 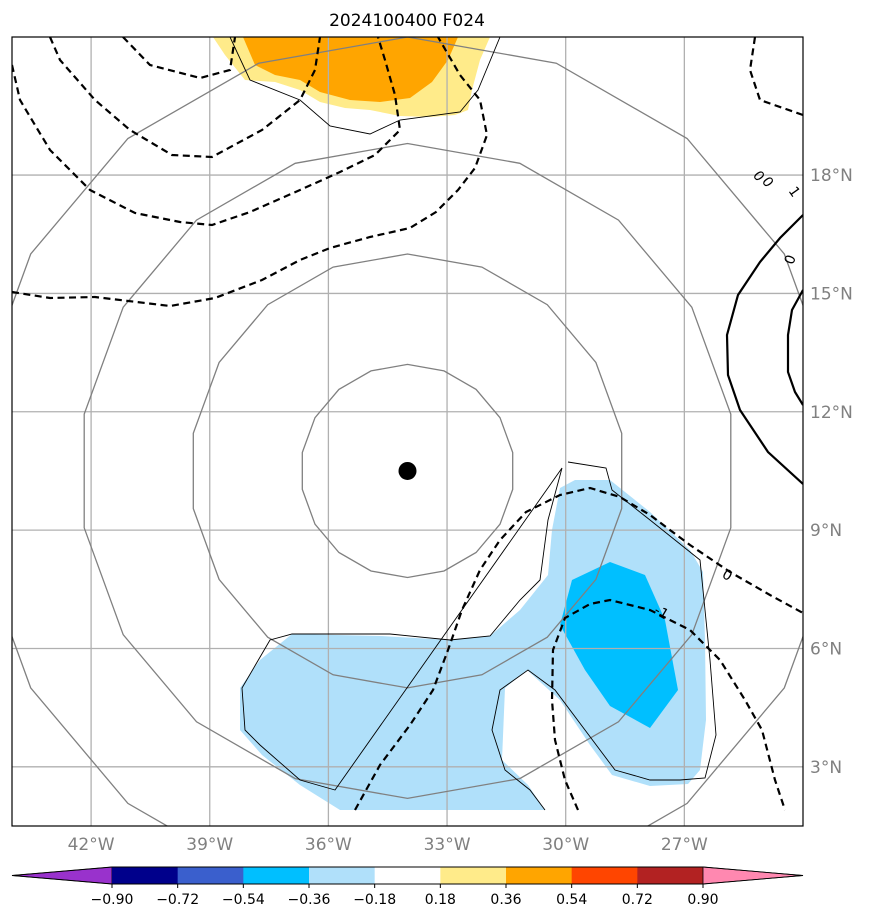 What do you see at coordinates (565, 845) in the screenshot?
I see `longitude-label: 30°W` at bounding box center [565, 845].